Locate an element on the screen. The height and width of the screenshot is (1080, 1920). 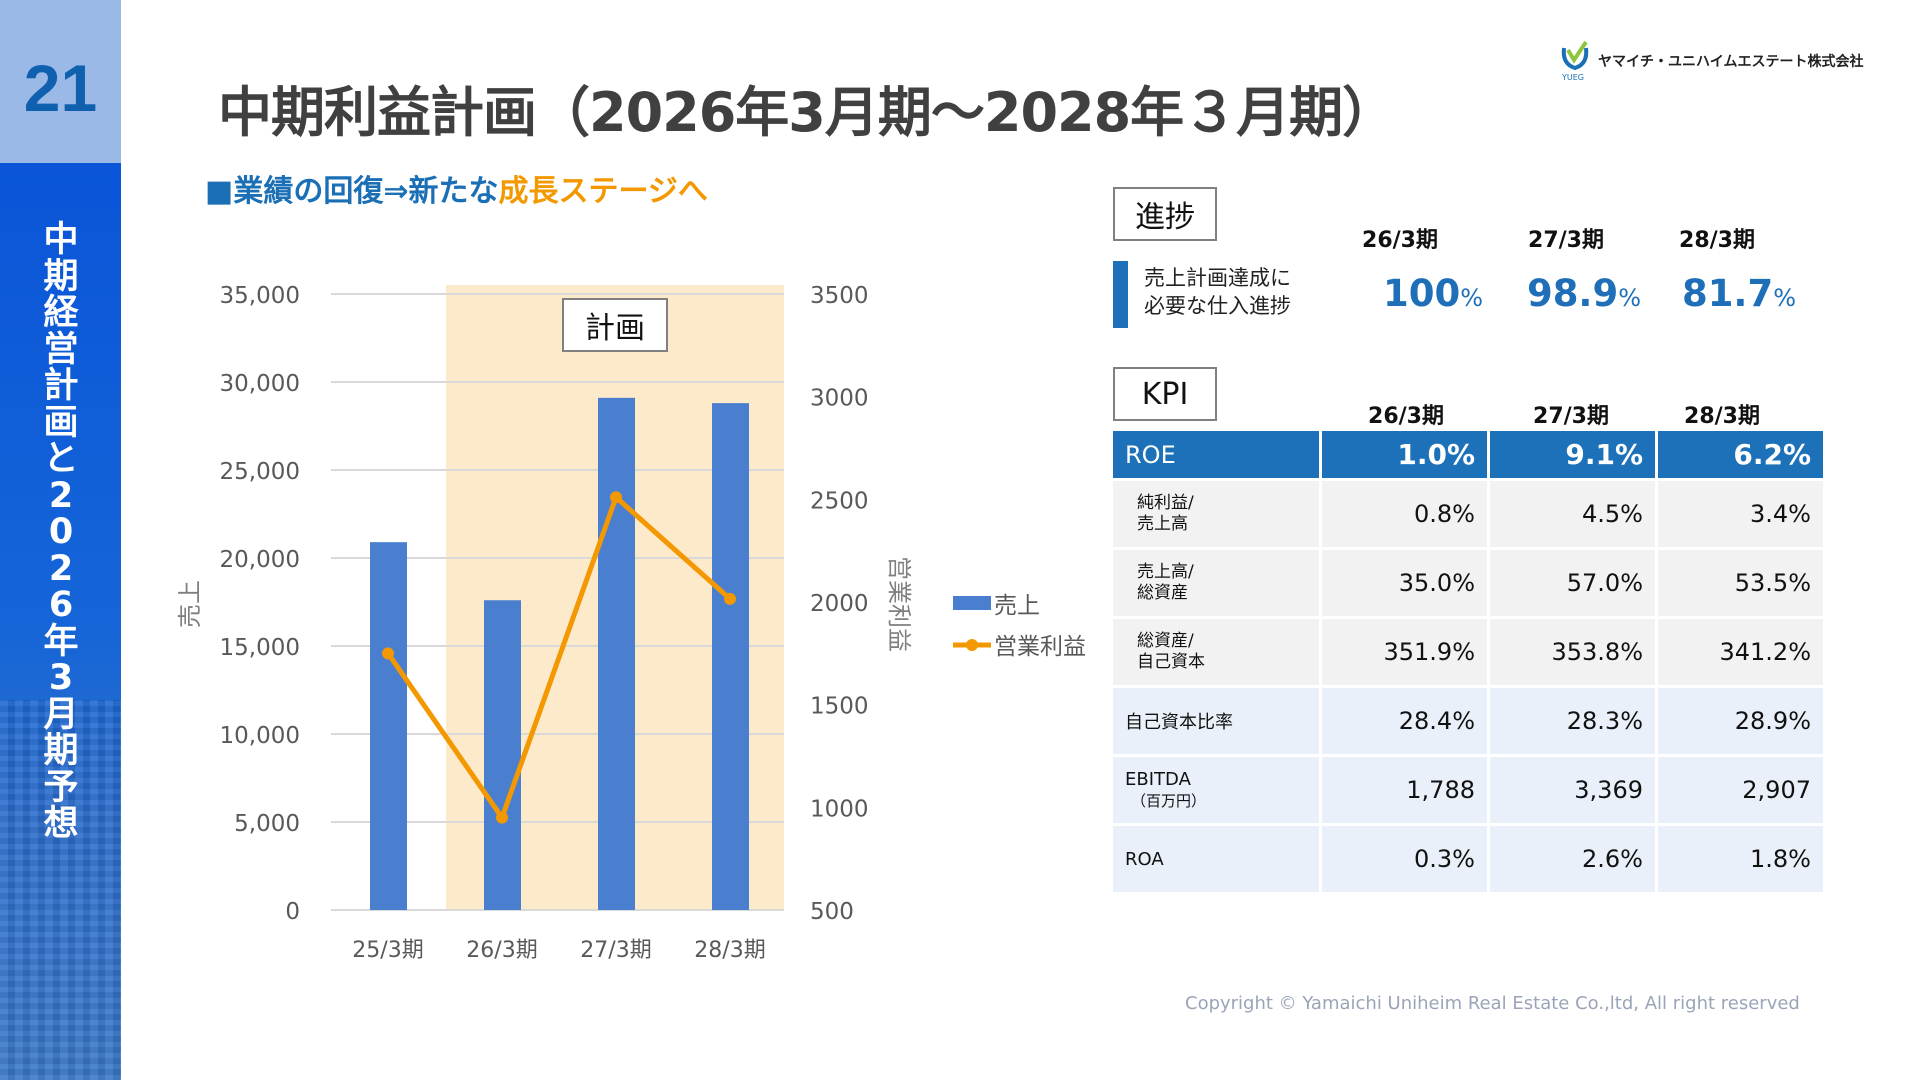
y2-tick-label: 3500 is located at coordinates (839, 296).